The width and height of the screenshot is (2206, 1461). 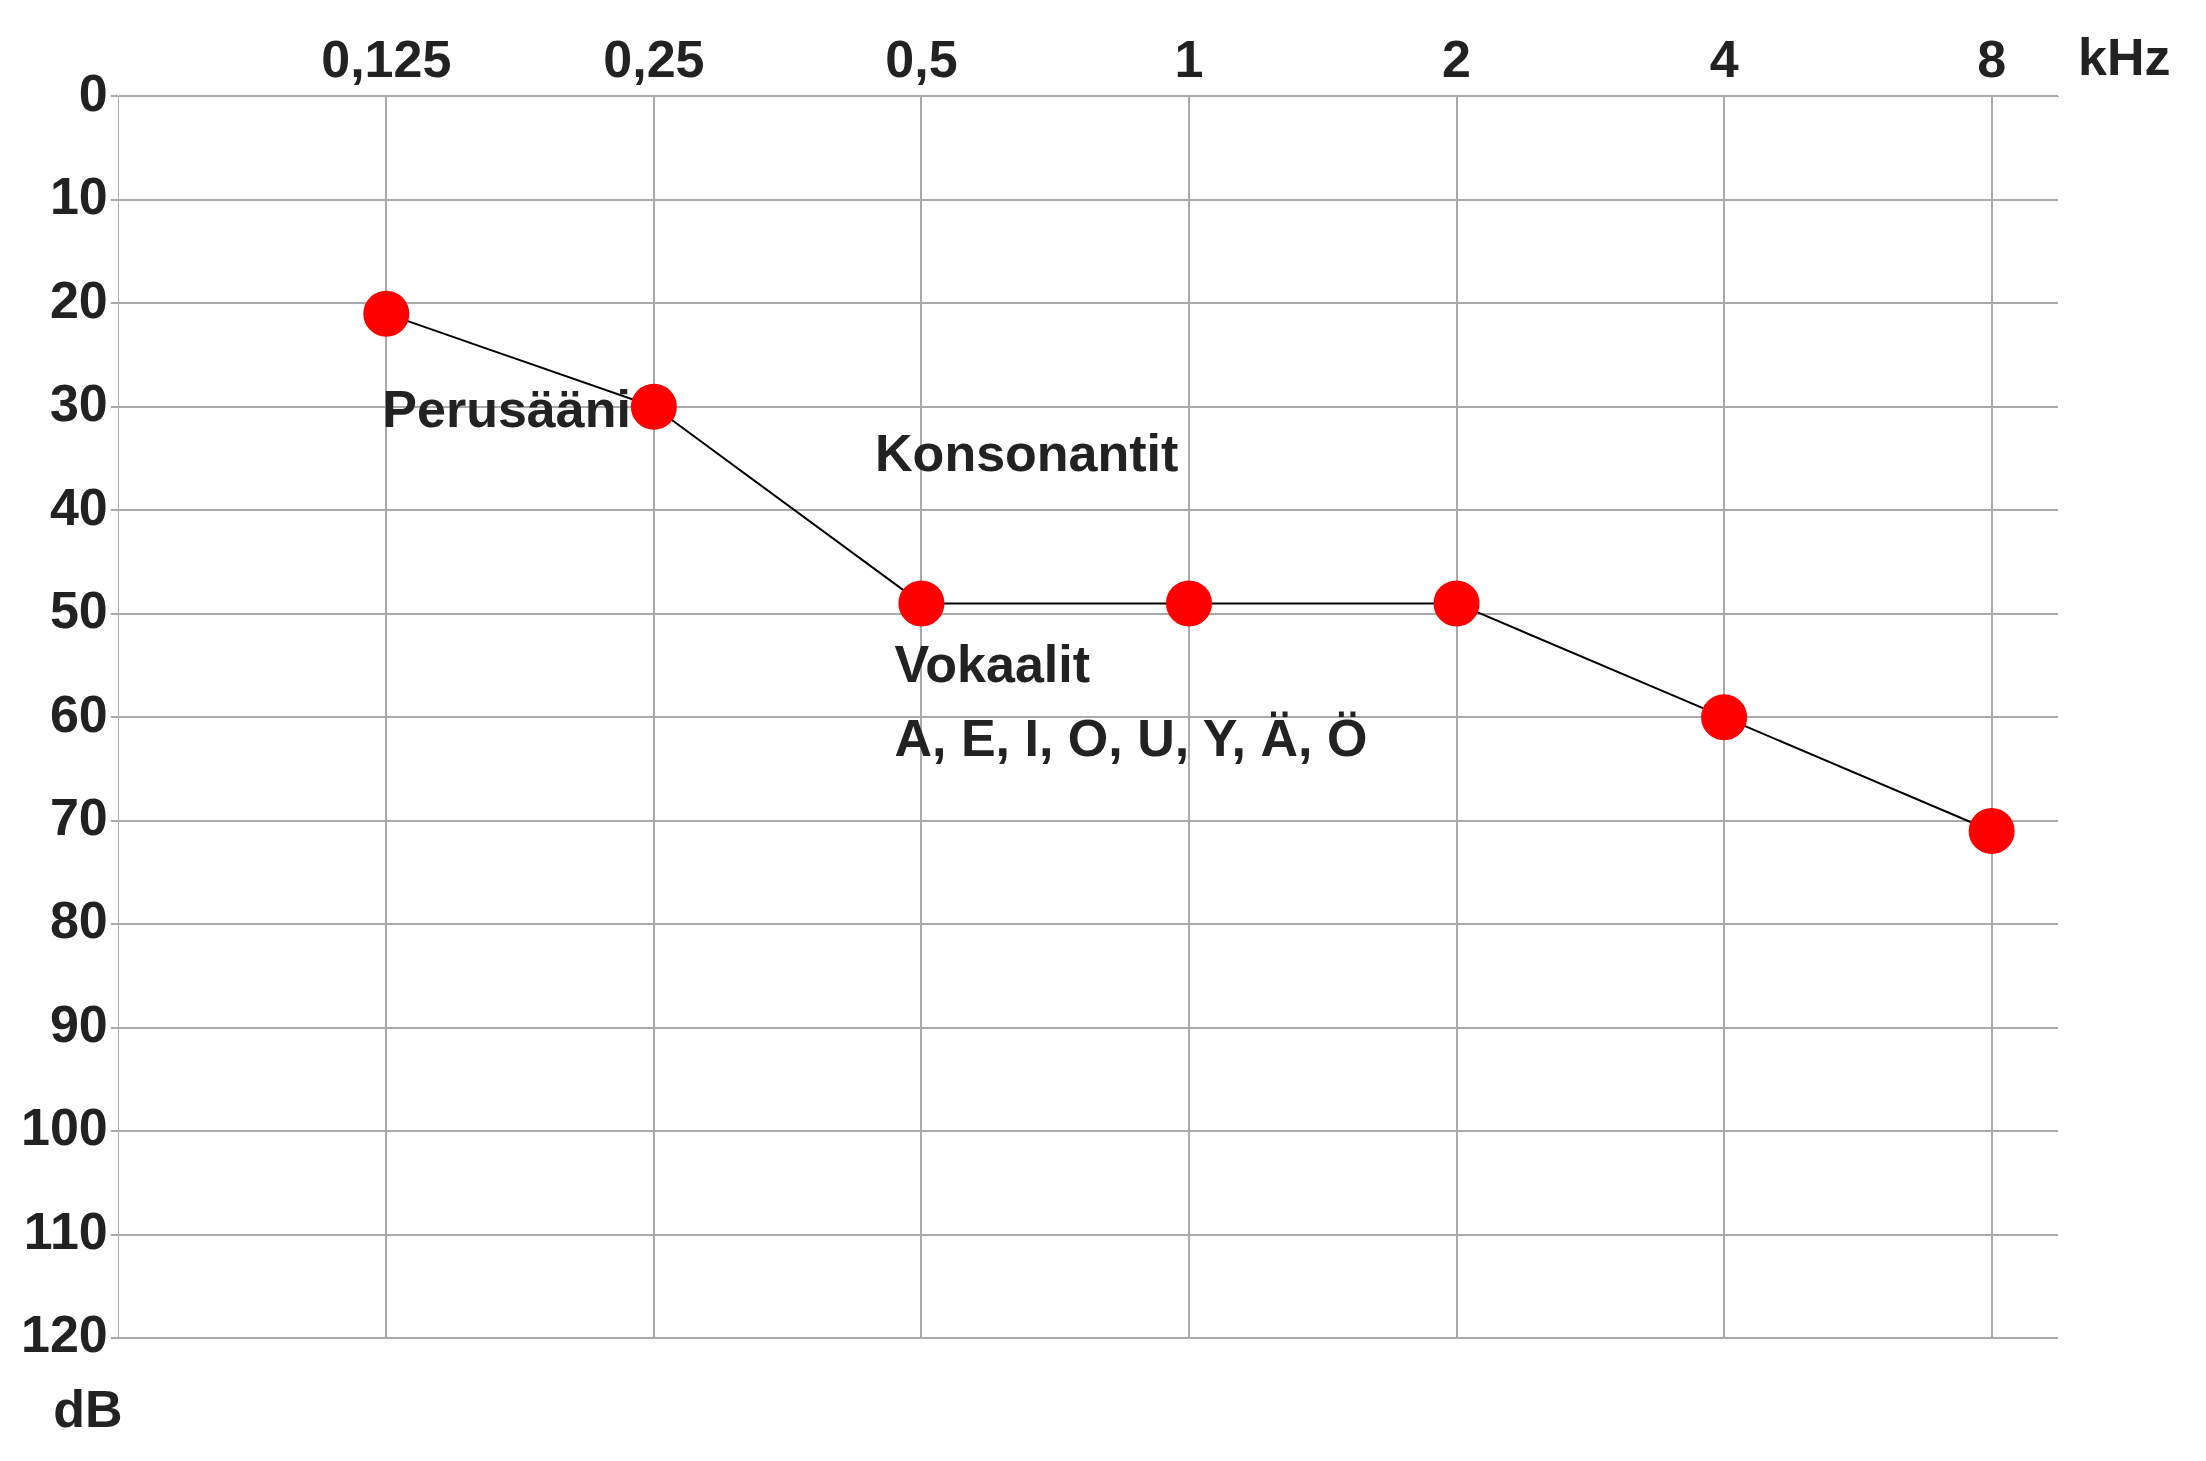 What do you see at coordinates (78, 610) in the screenshot?
I see `y-tick-label: 50` at bounding box center [78, 610].